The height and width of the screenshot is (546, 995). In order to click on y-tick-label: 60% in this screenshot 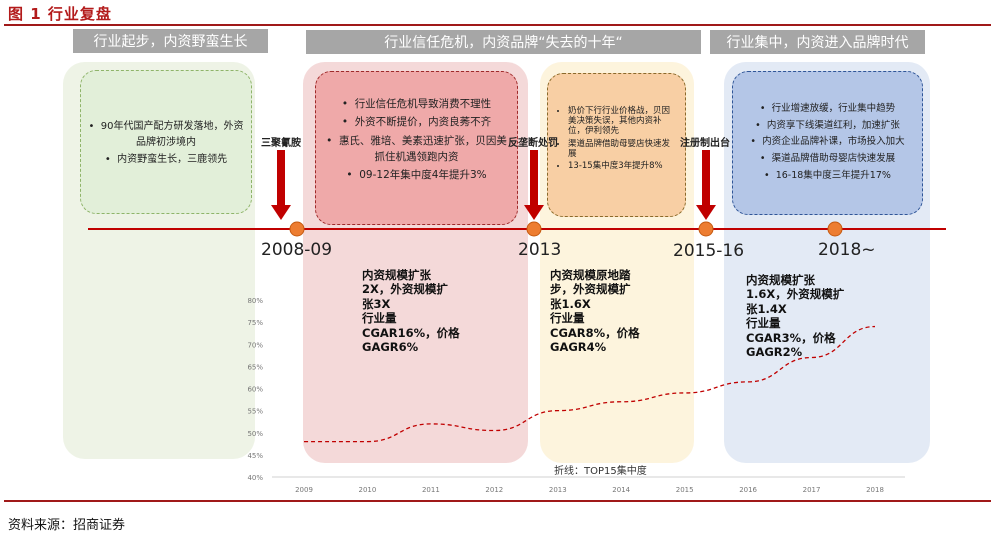, I will do `click(255, 390)`.